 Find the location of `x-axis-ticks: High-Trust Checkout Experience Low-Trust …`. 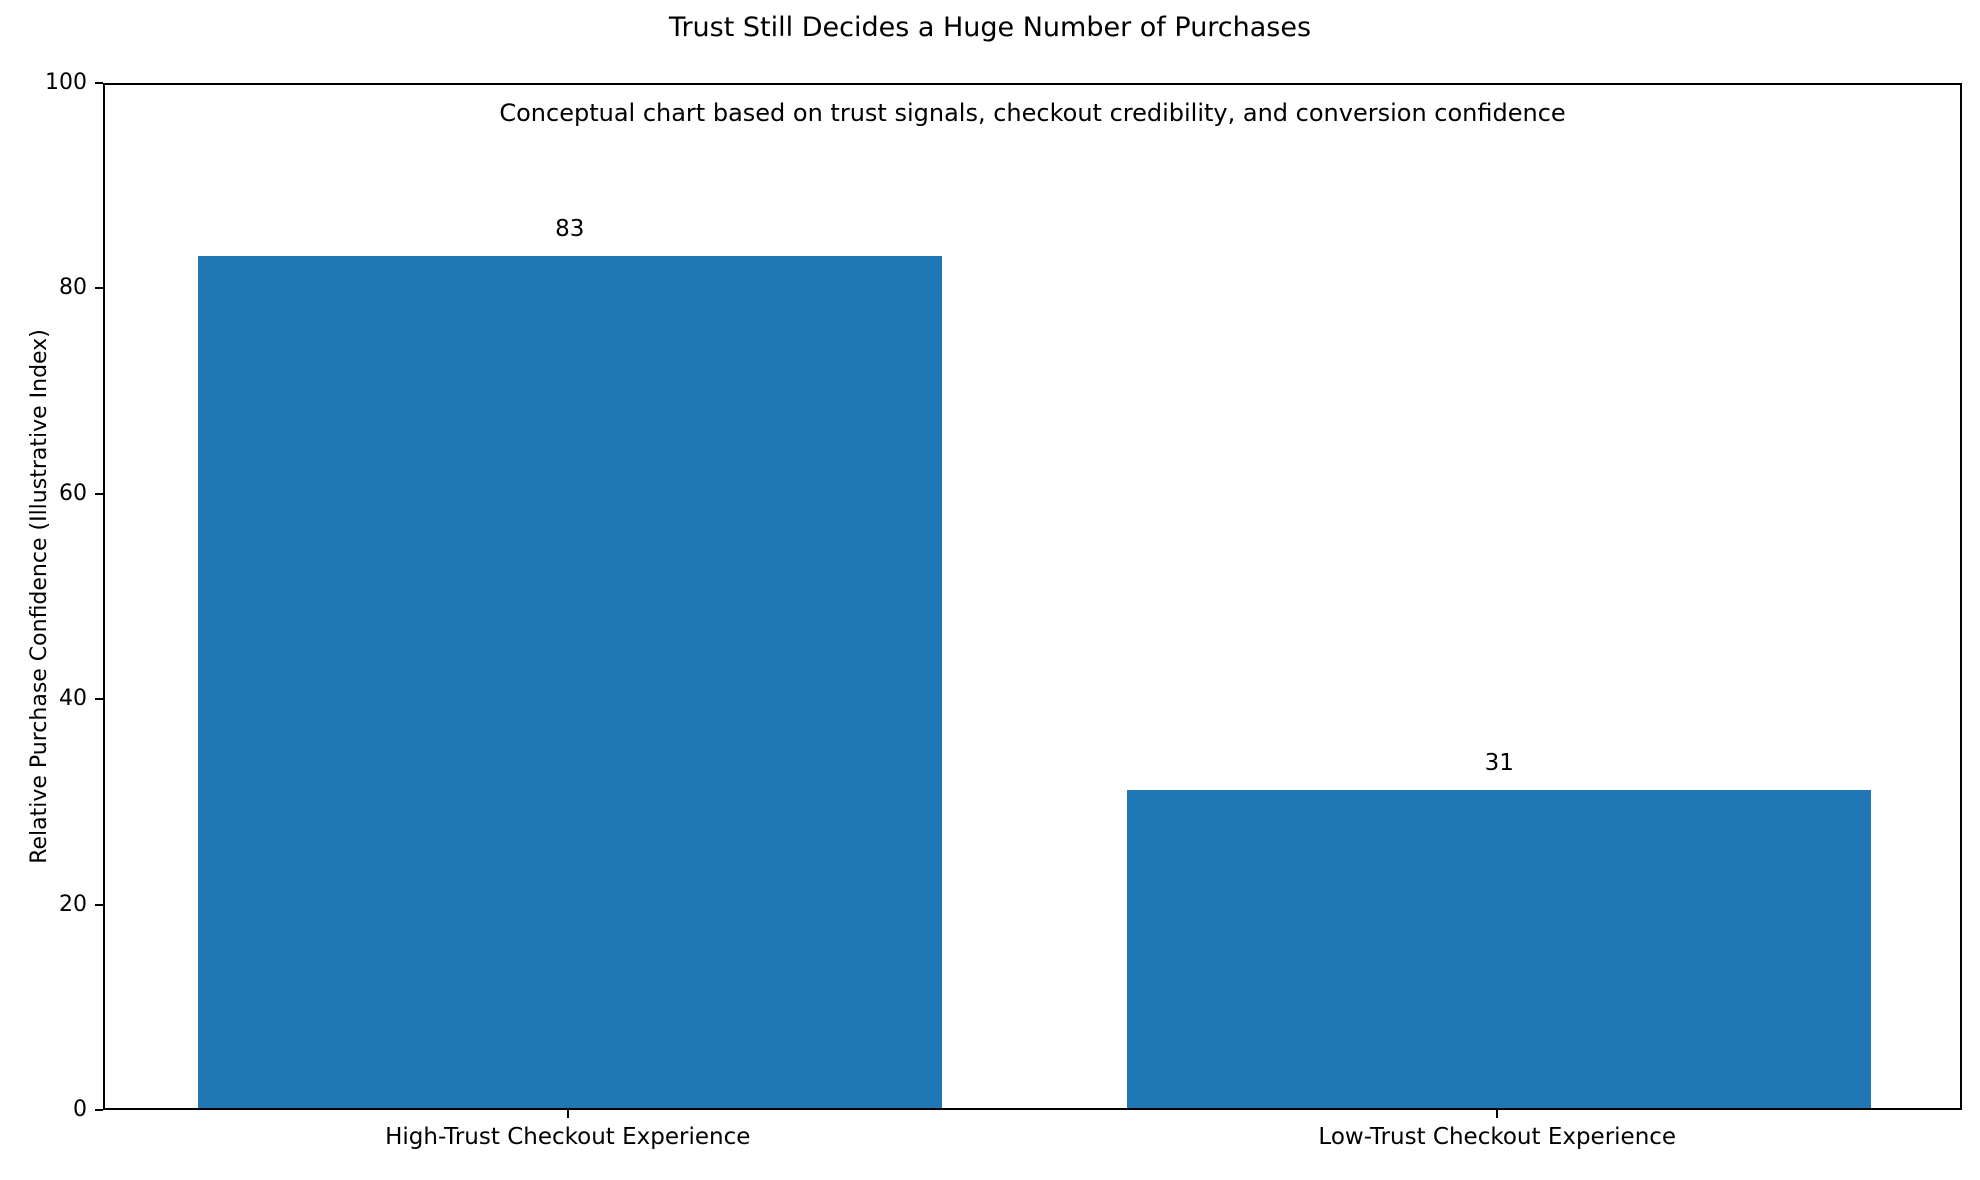

x-axis-ticks: High-Trust Checkout Experience Low-Trust … is located at coordinates (1032, 1145).